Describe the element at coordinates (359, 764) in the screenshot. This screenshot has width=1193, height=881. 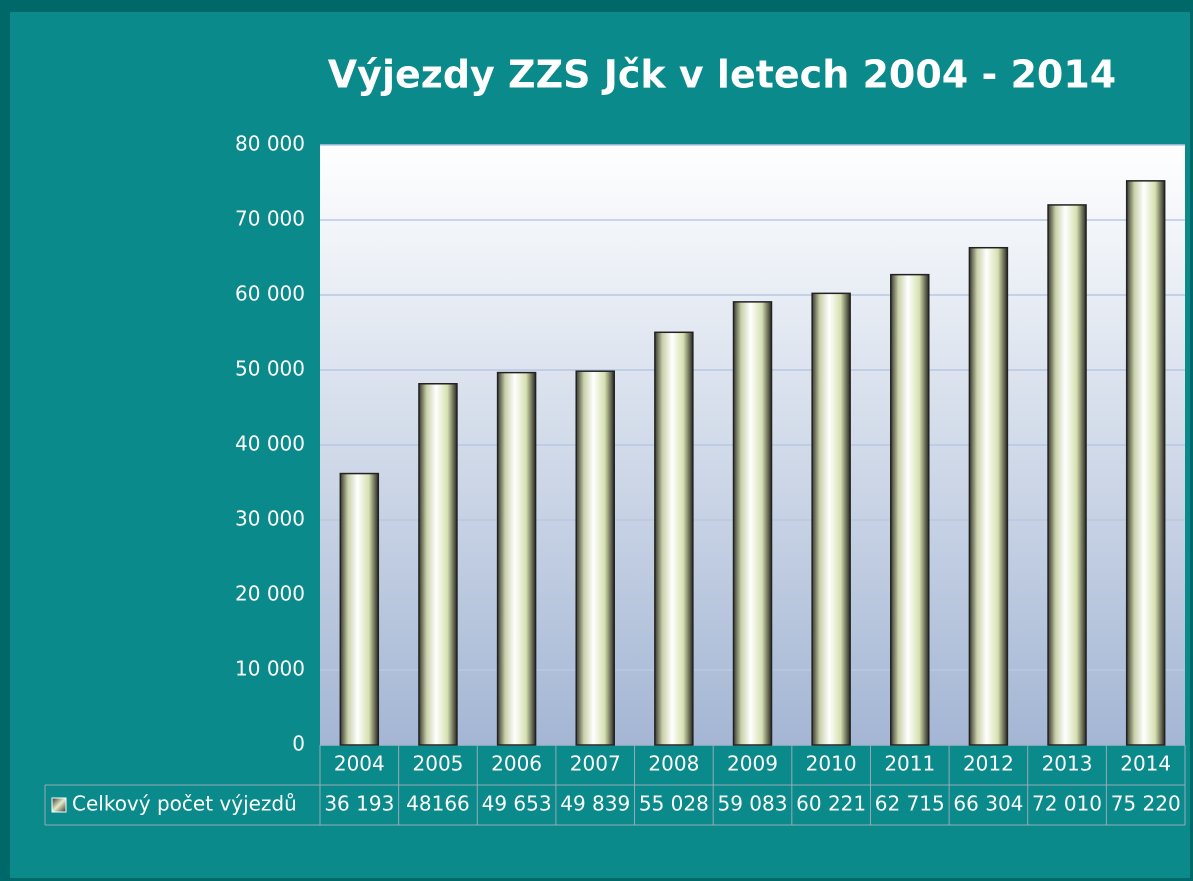
I see `x-tick-label: 2004` at that location.